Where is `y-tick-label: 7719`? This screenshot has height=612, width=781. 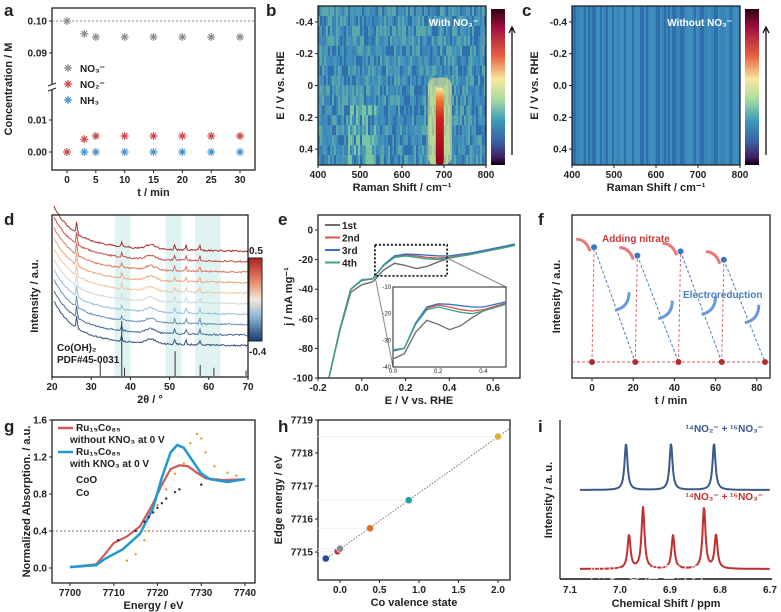
y-tick-label: 7719 is located at coordinates (302, 421).